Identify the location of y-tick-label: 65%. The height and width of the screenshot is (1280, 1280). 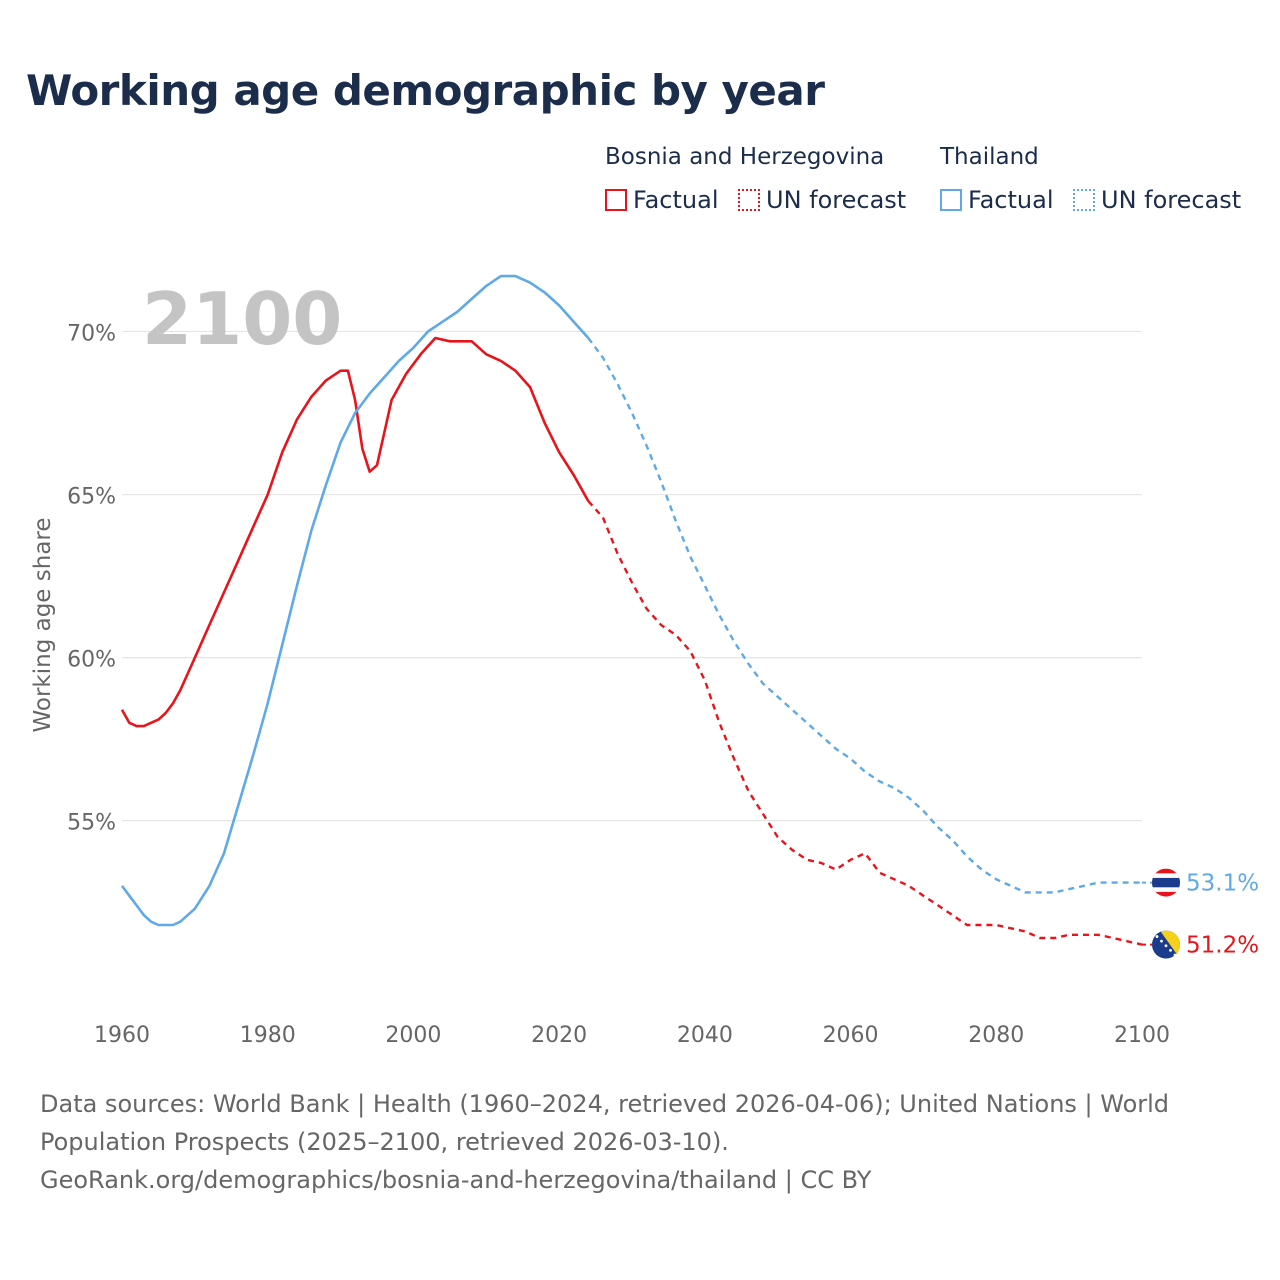
(91, 497).